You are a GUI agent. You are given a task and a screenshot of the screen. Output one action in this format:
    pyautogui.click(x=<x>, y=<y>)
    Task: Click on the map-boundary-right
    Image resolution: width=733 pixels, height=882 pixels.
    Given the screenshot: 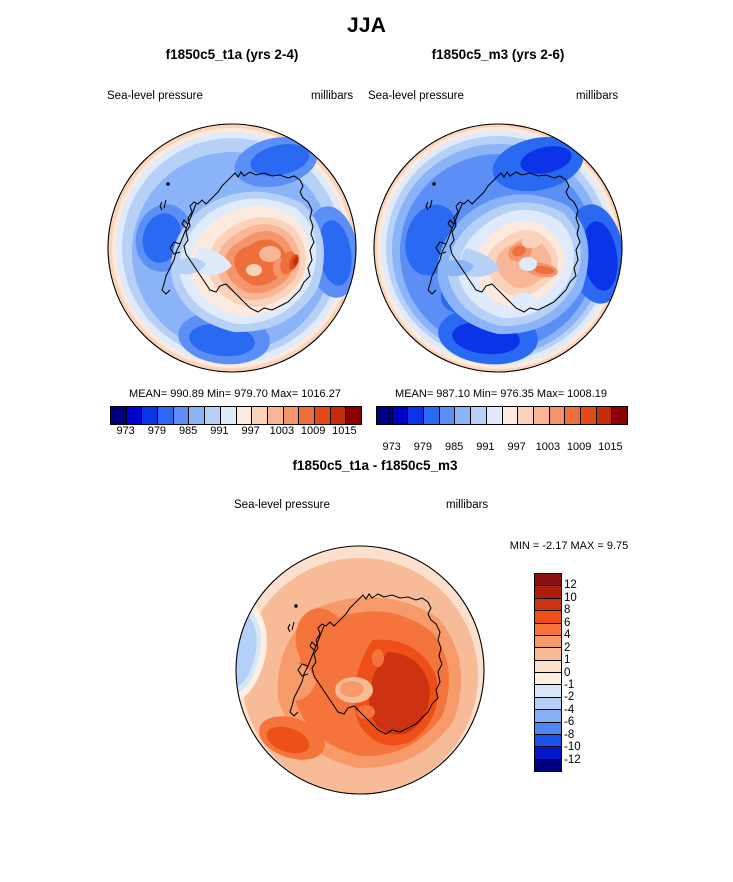 What is the action you would take?
    pyautogui.click(x=498, y=248)
    